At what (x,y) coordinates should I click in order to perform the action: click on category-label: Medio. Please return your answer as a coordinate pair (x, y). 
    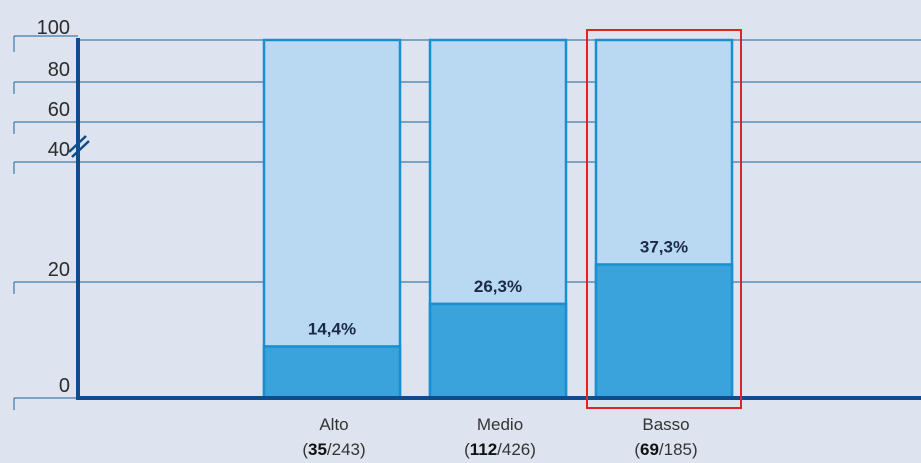
    Looking at the image, I should click on (500, 424).